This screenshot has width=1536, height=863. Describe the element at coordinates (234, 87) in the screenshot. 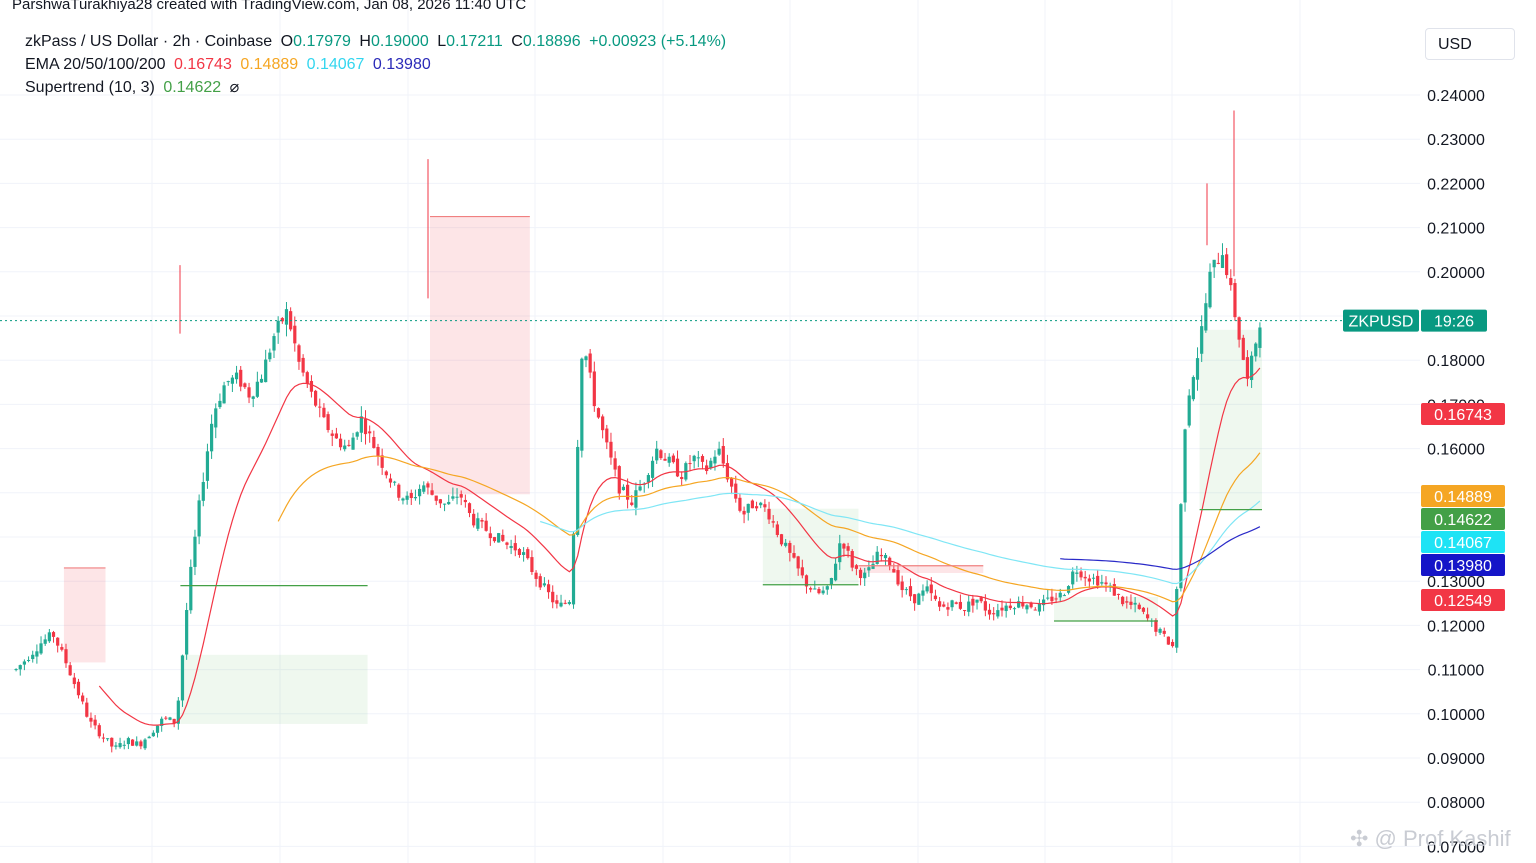

I see `slash-circle-icon: ⌀` at that location.